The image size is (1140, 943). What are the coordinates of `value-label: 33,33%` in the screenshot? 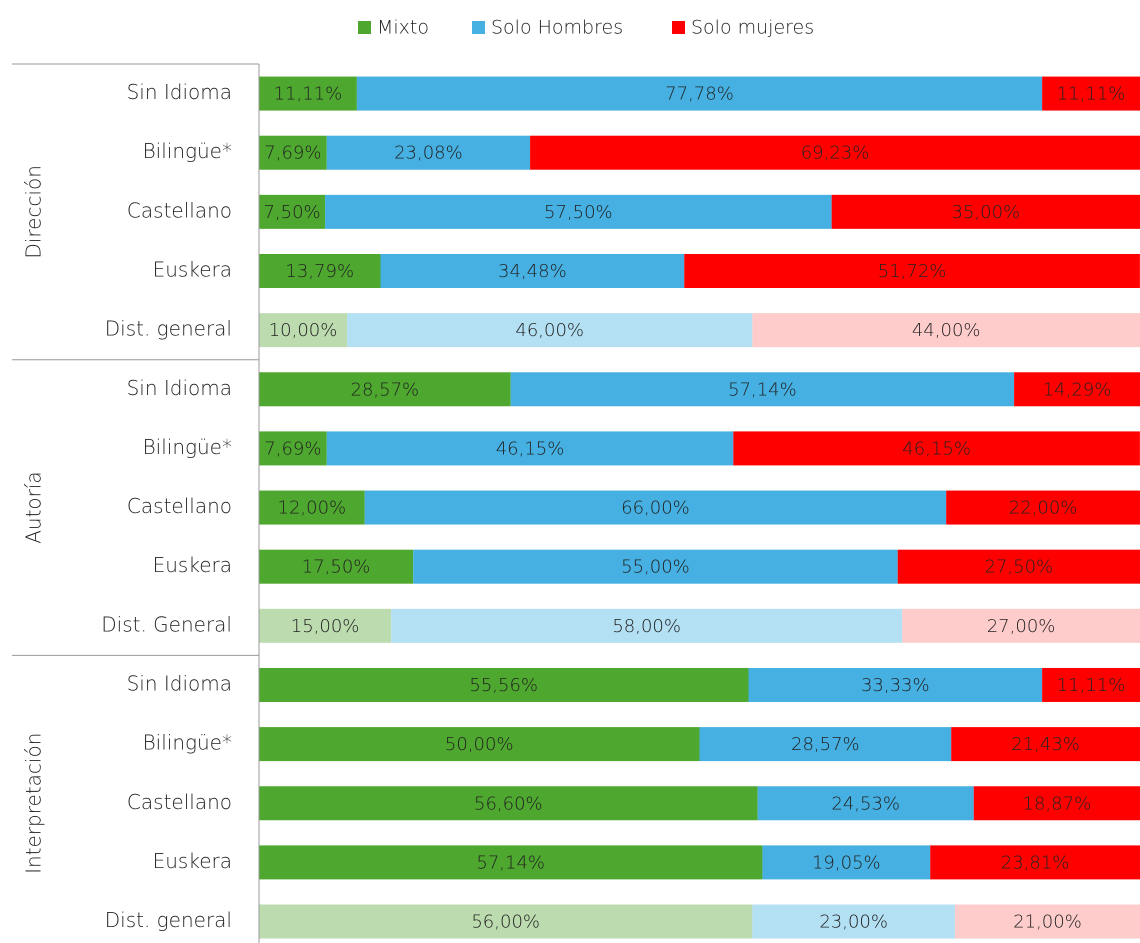 It's located at (895, 685).